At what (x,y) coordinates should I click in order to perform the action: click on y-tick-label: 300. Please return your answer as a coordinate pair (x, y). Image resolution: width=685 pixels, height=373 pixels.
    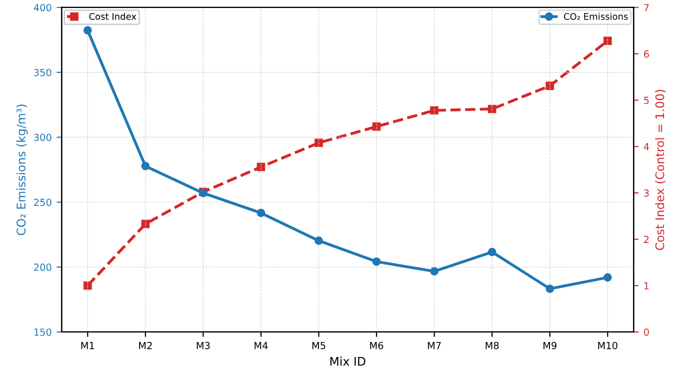
    Looking at the image, I should click on (43, 138).